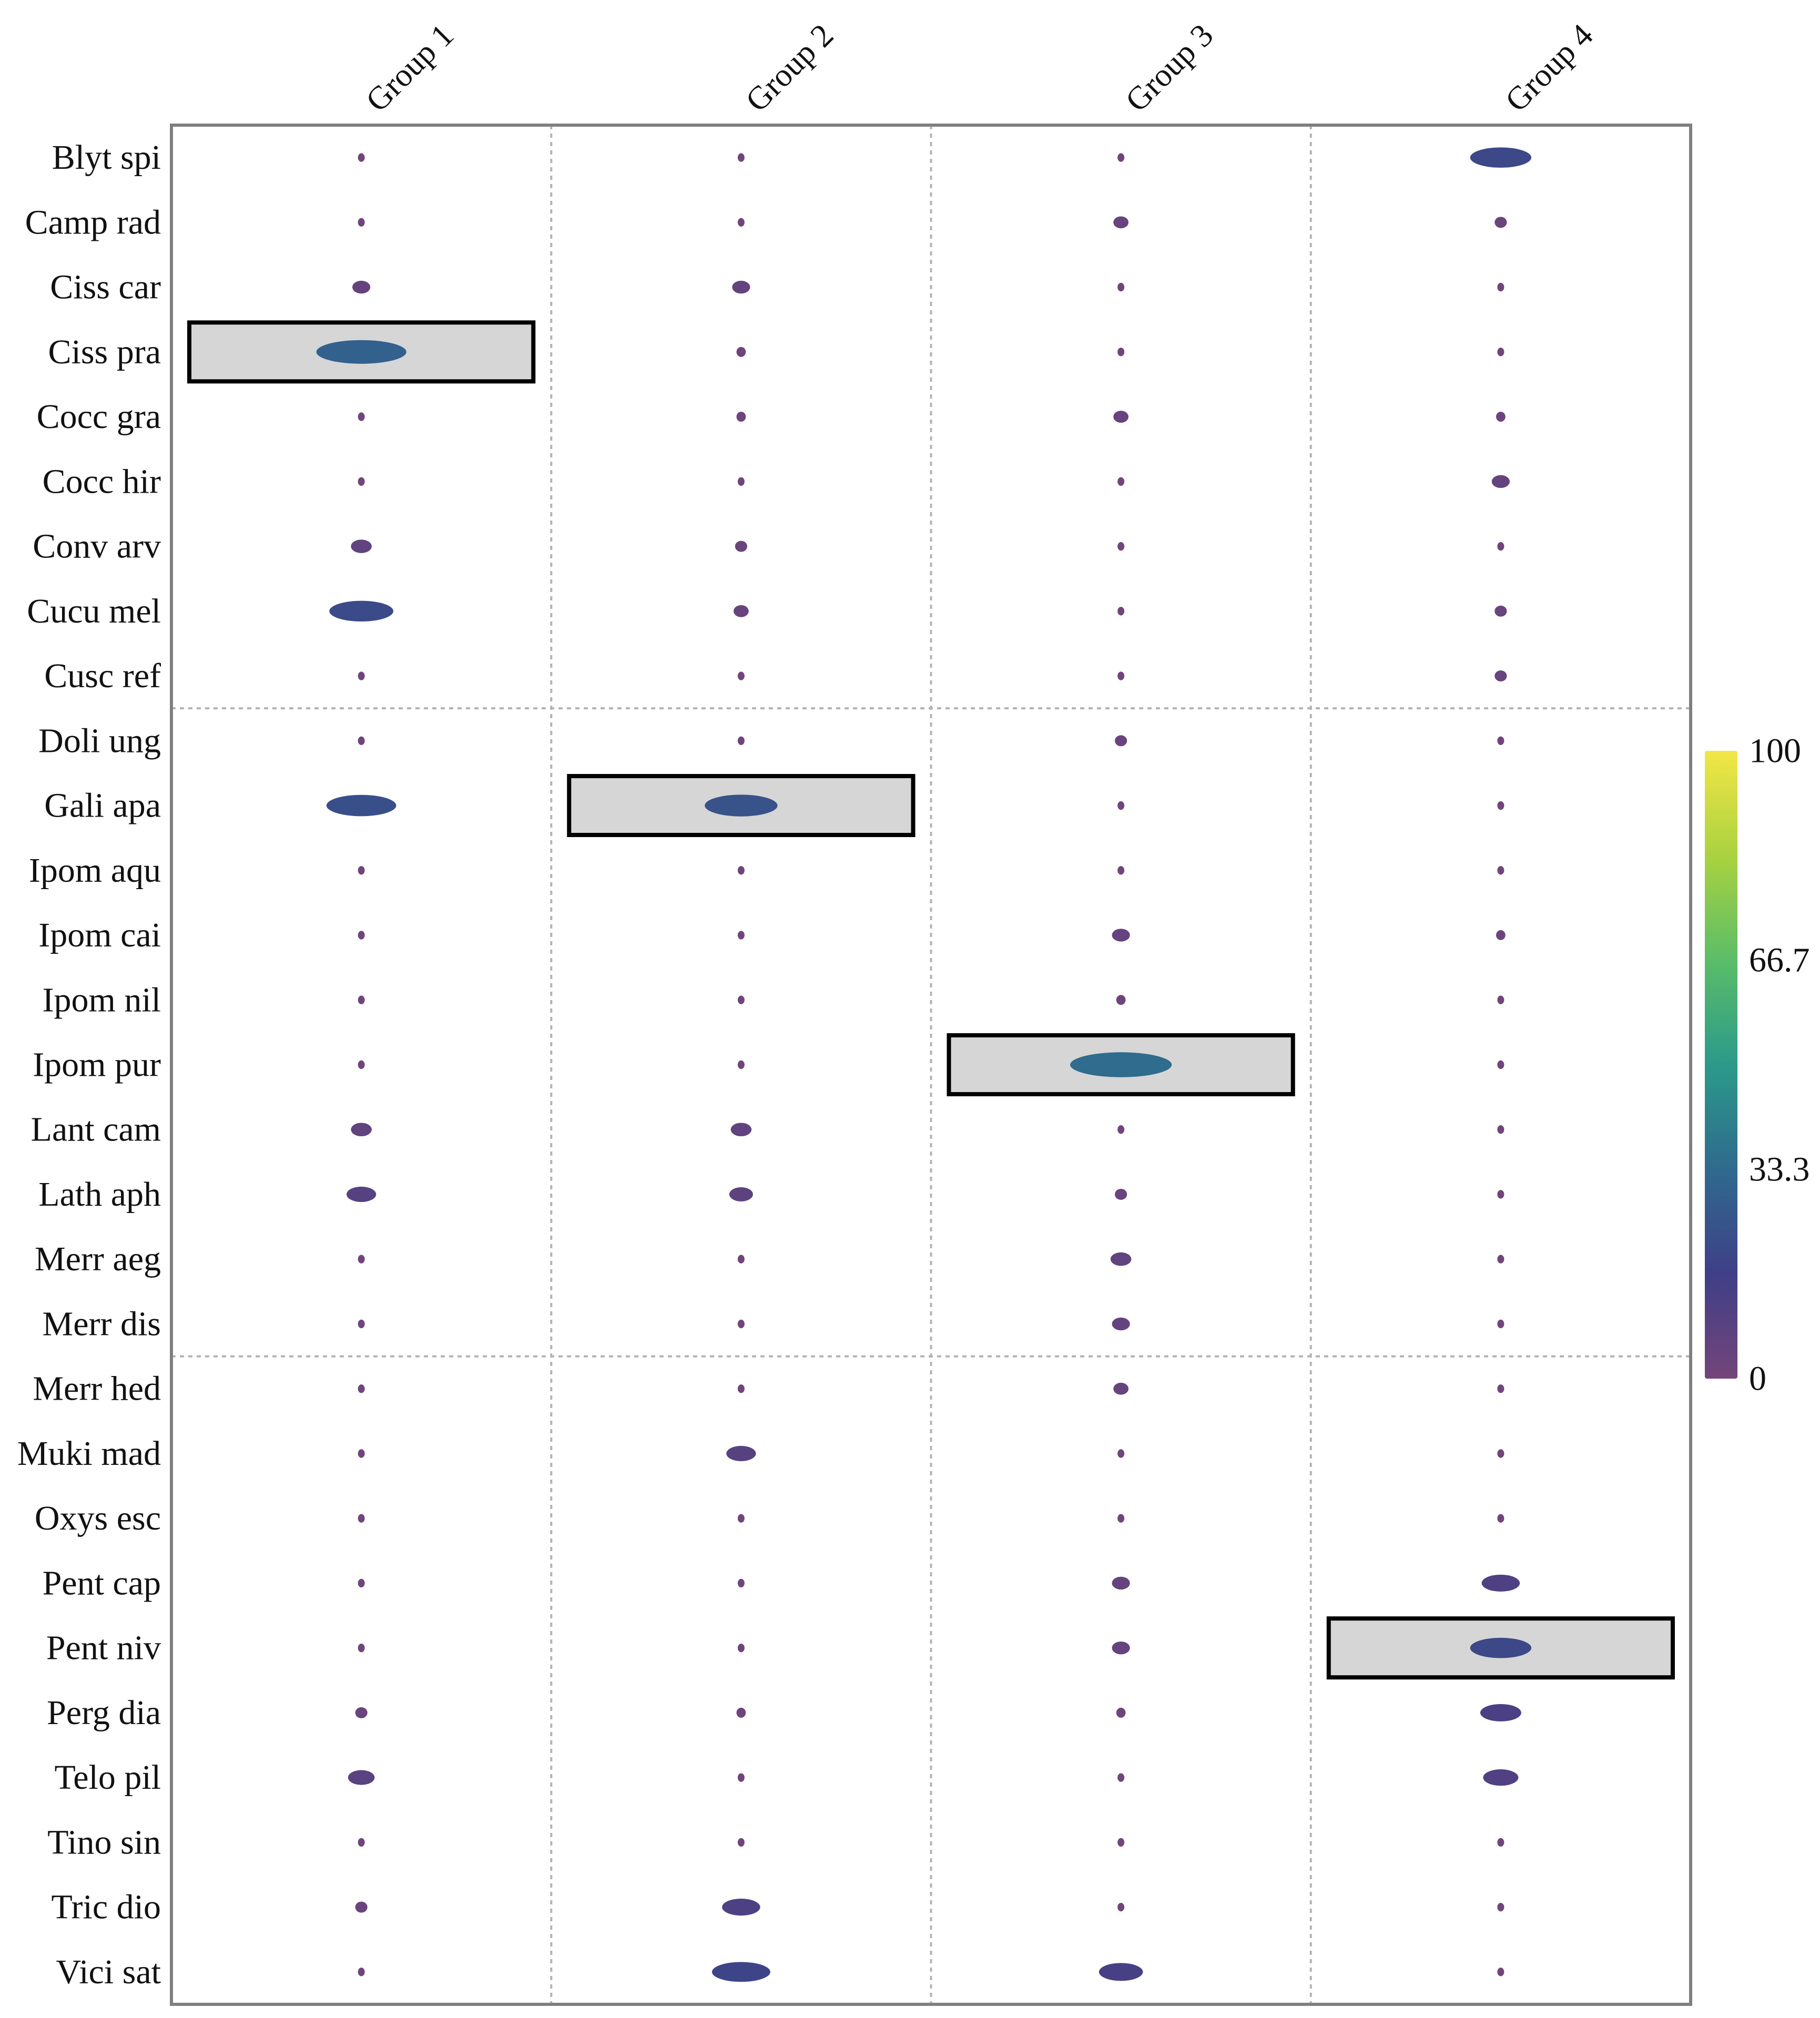  What do you see at coordinates (107, 1777) in the screenshot?
I see `row-label: Telo pil` at bounding box center [107, 1777].